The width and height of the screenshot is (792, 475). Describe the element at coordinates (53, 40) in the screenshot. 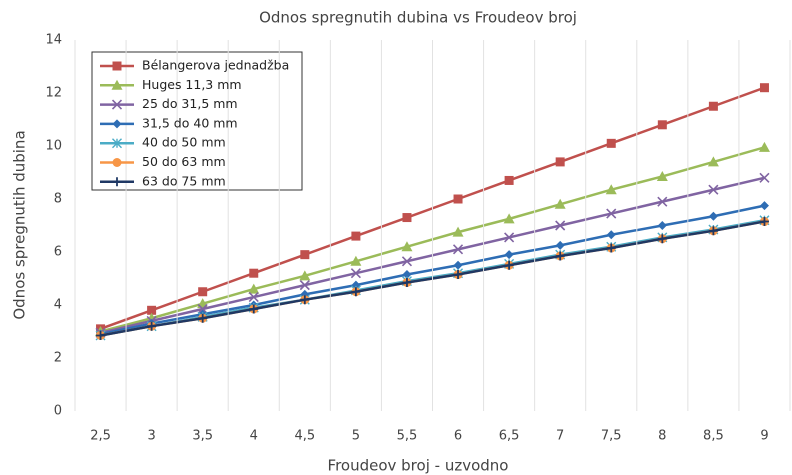

I see `y-tick-label: 14` at that location.